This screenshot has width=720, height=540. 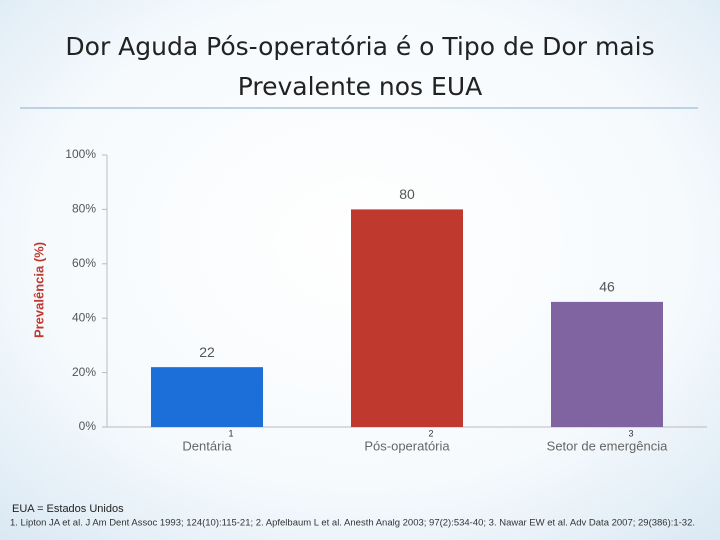 I want to click on value-label: 22, so click(x=207, y=352).